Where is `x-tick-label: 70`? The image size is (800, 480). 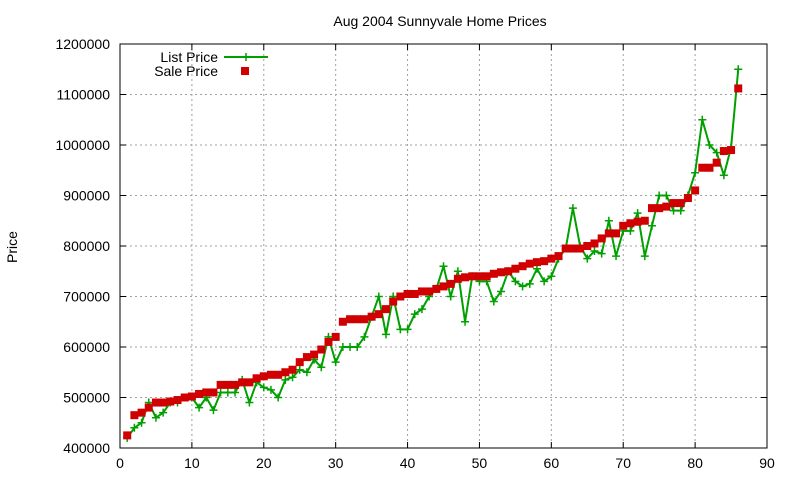 x-tick-label: 70 is located at coordinates (623, 463).